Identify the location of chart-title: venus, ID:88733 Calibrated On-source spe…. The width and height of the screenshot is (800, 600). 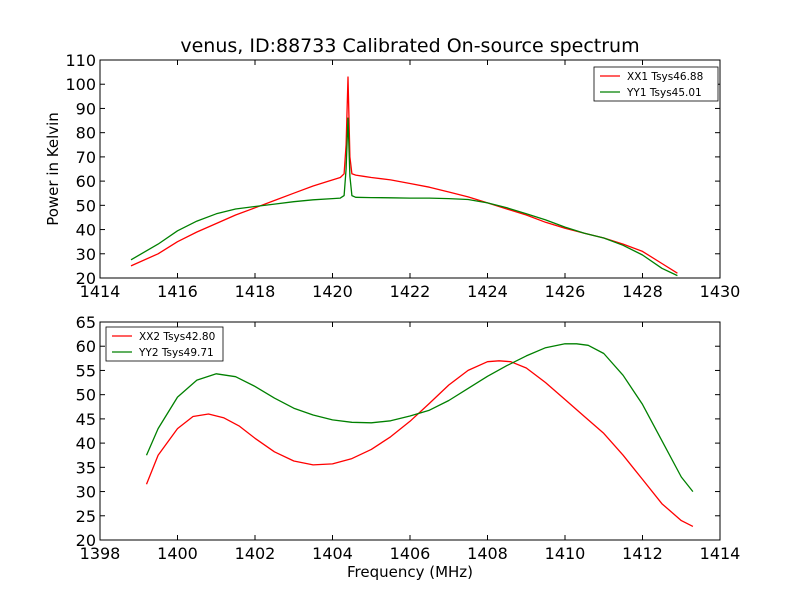
(409, 46).